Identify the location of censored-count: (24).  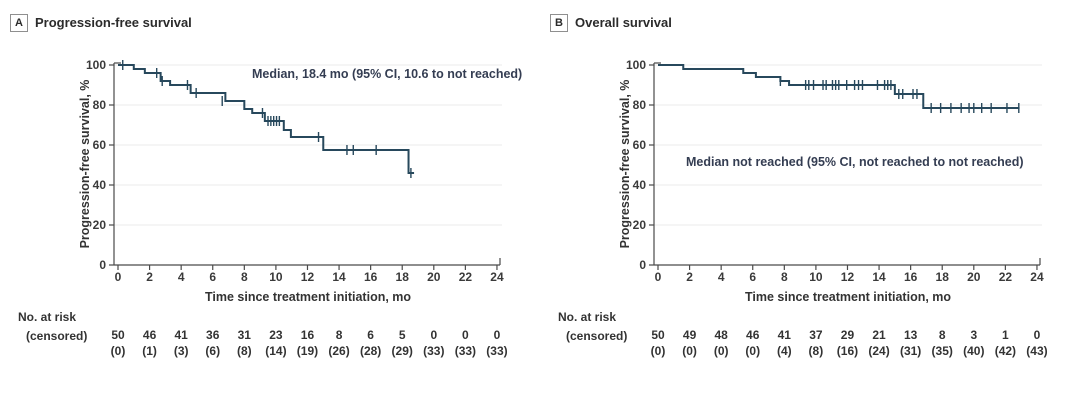
(879, 351).